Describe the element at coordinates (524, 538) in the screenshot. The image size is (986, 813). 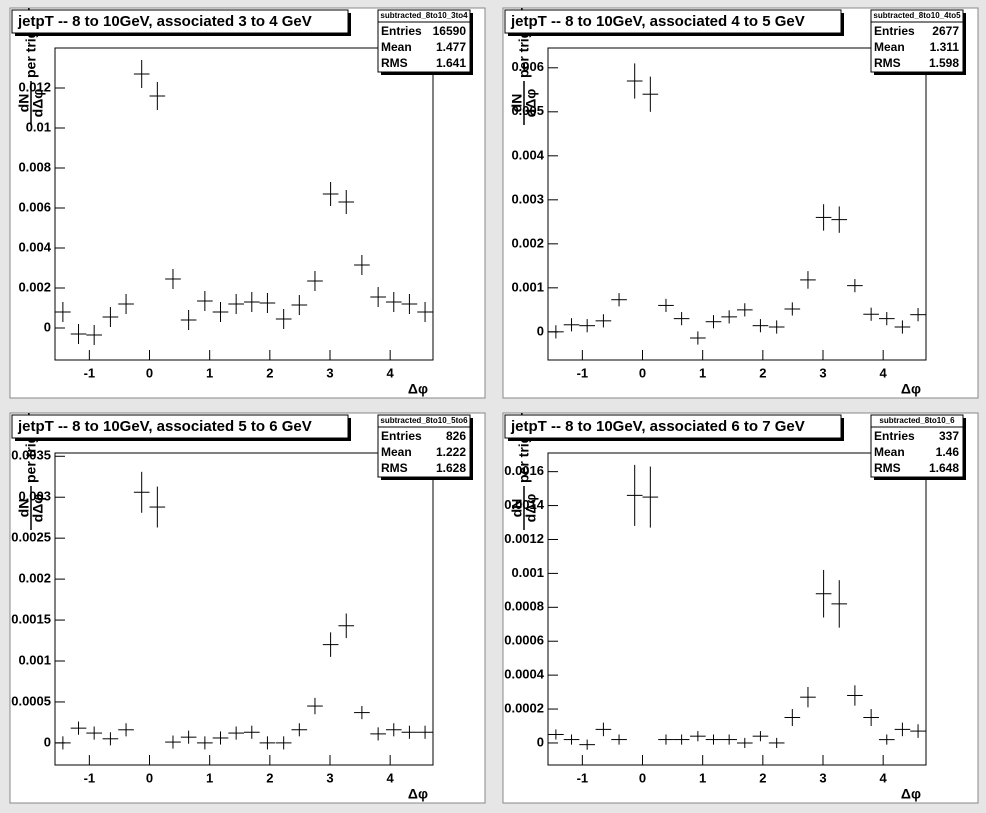
I see `y-tick-label: 0.0012` at that location.